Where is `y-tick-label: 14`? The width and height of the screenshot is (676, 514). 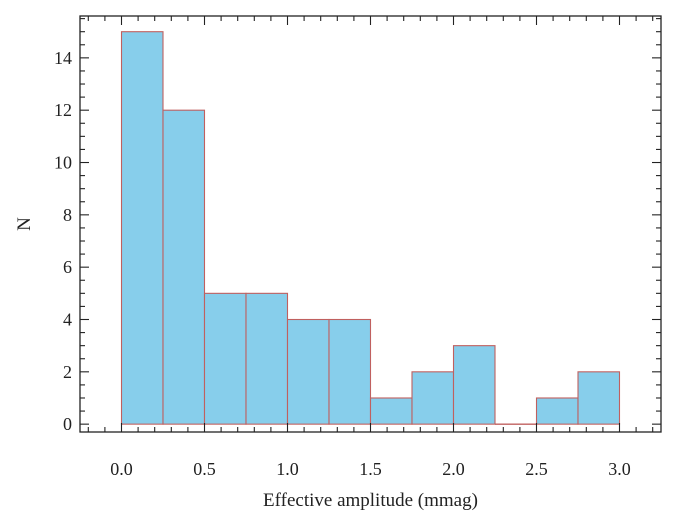 y-tick-label: 14 is located at coordinates (63, 58).